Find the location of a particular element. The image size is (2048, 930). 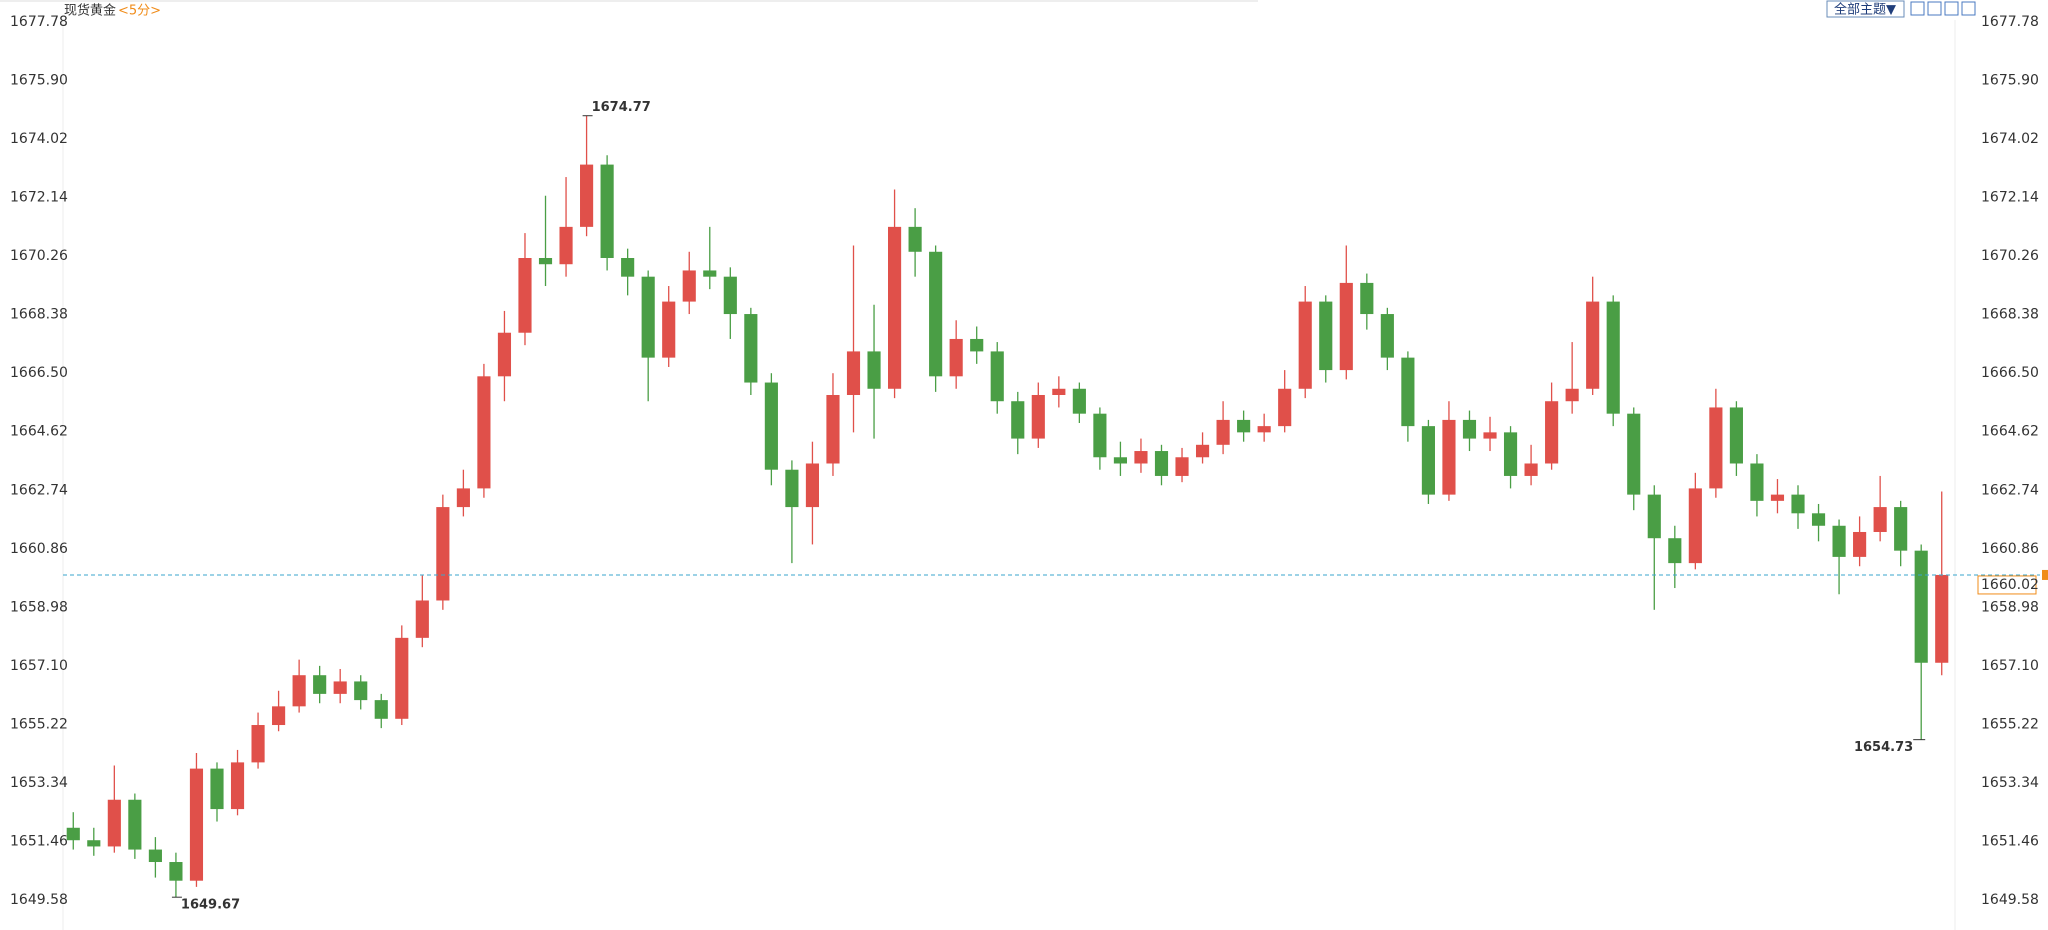

y-tick-label-right: 1668.38 is located at coordinates (2010, 315).